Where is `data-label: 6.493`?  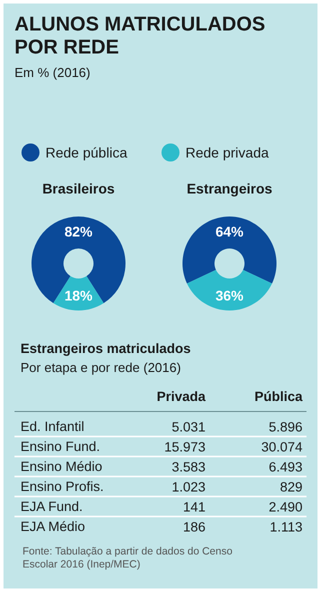 data-label: 6.493 is located at coordinates (285, 467).